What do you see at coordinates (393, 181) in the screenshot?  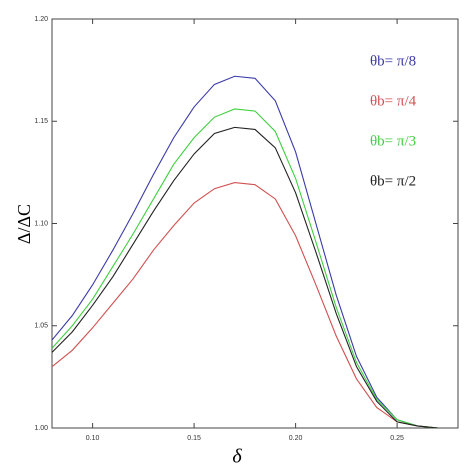 I see `legend-label: θb= π/2` at bounding box center [393, 181].